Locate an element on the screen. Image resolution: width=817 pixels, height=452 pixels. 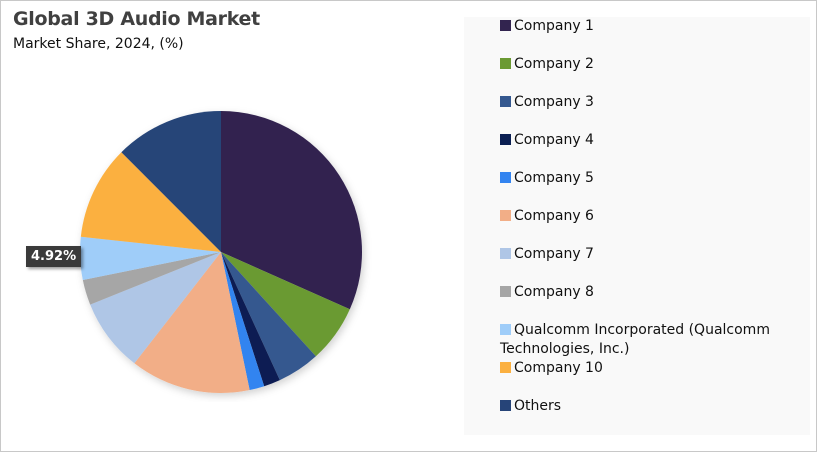
chart-title: Global 3D Audio Market is located at coordinates (136, 19).